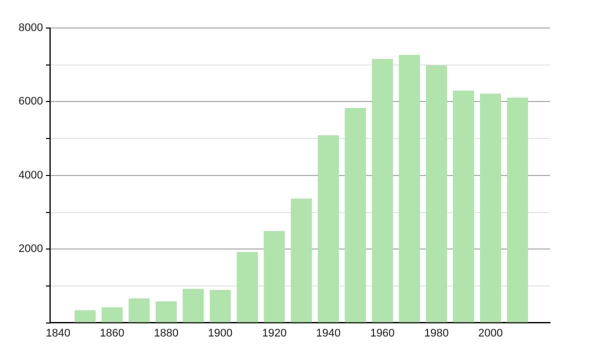 Image resolution: width=600 pixels, height=350 pixels. Describe the element at coordinates (166, 333) in the screenshot. I see `x-tick-label: 1880` at that location.